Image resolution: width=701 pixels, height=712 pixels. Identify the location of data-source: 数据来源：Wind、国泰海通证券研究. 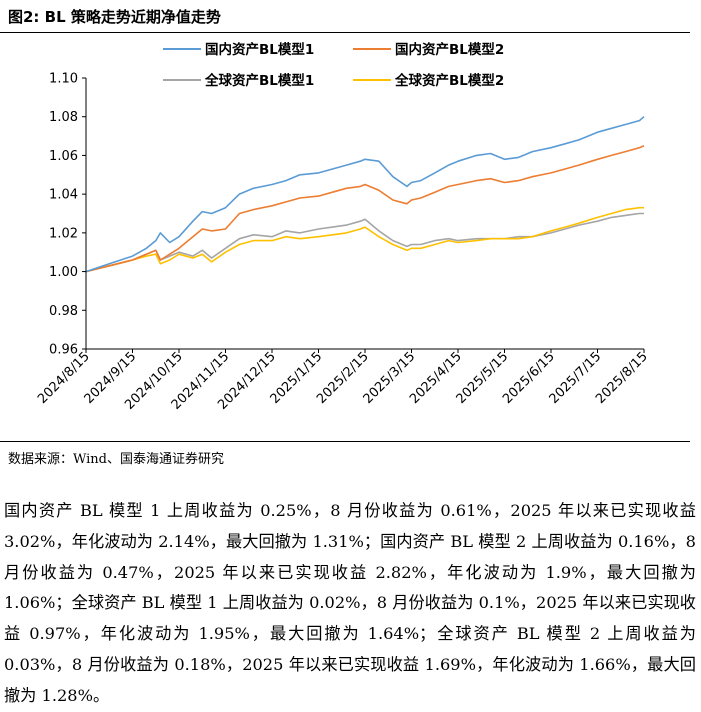
(116, 459).